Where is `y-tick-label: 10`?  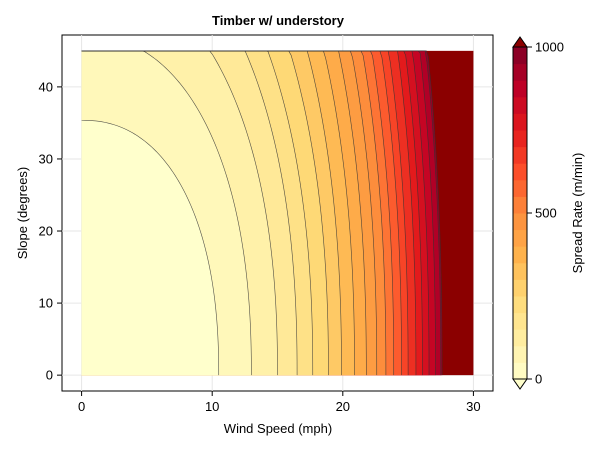
y-tick-label: 10 is located at coordinates (46, 303).